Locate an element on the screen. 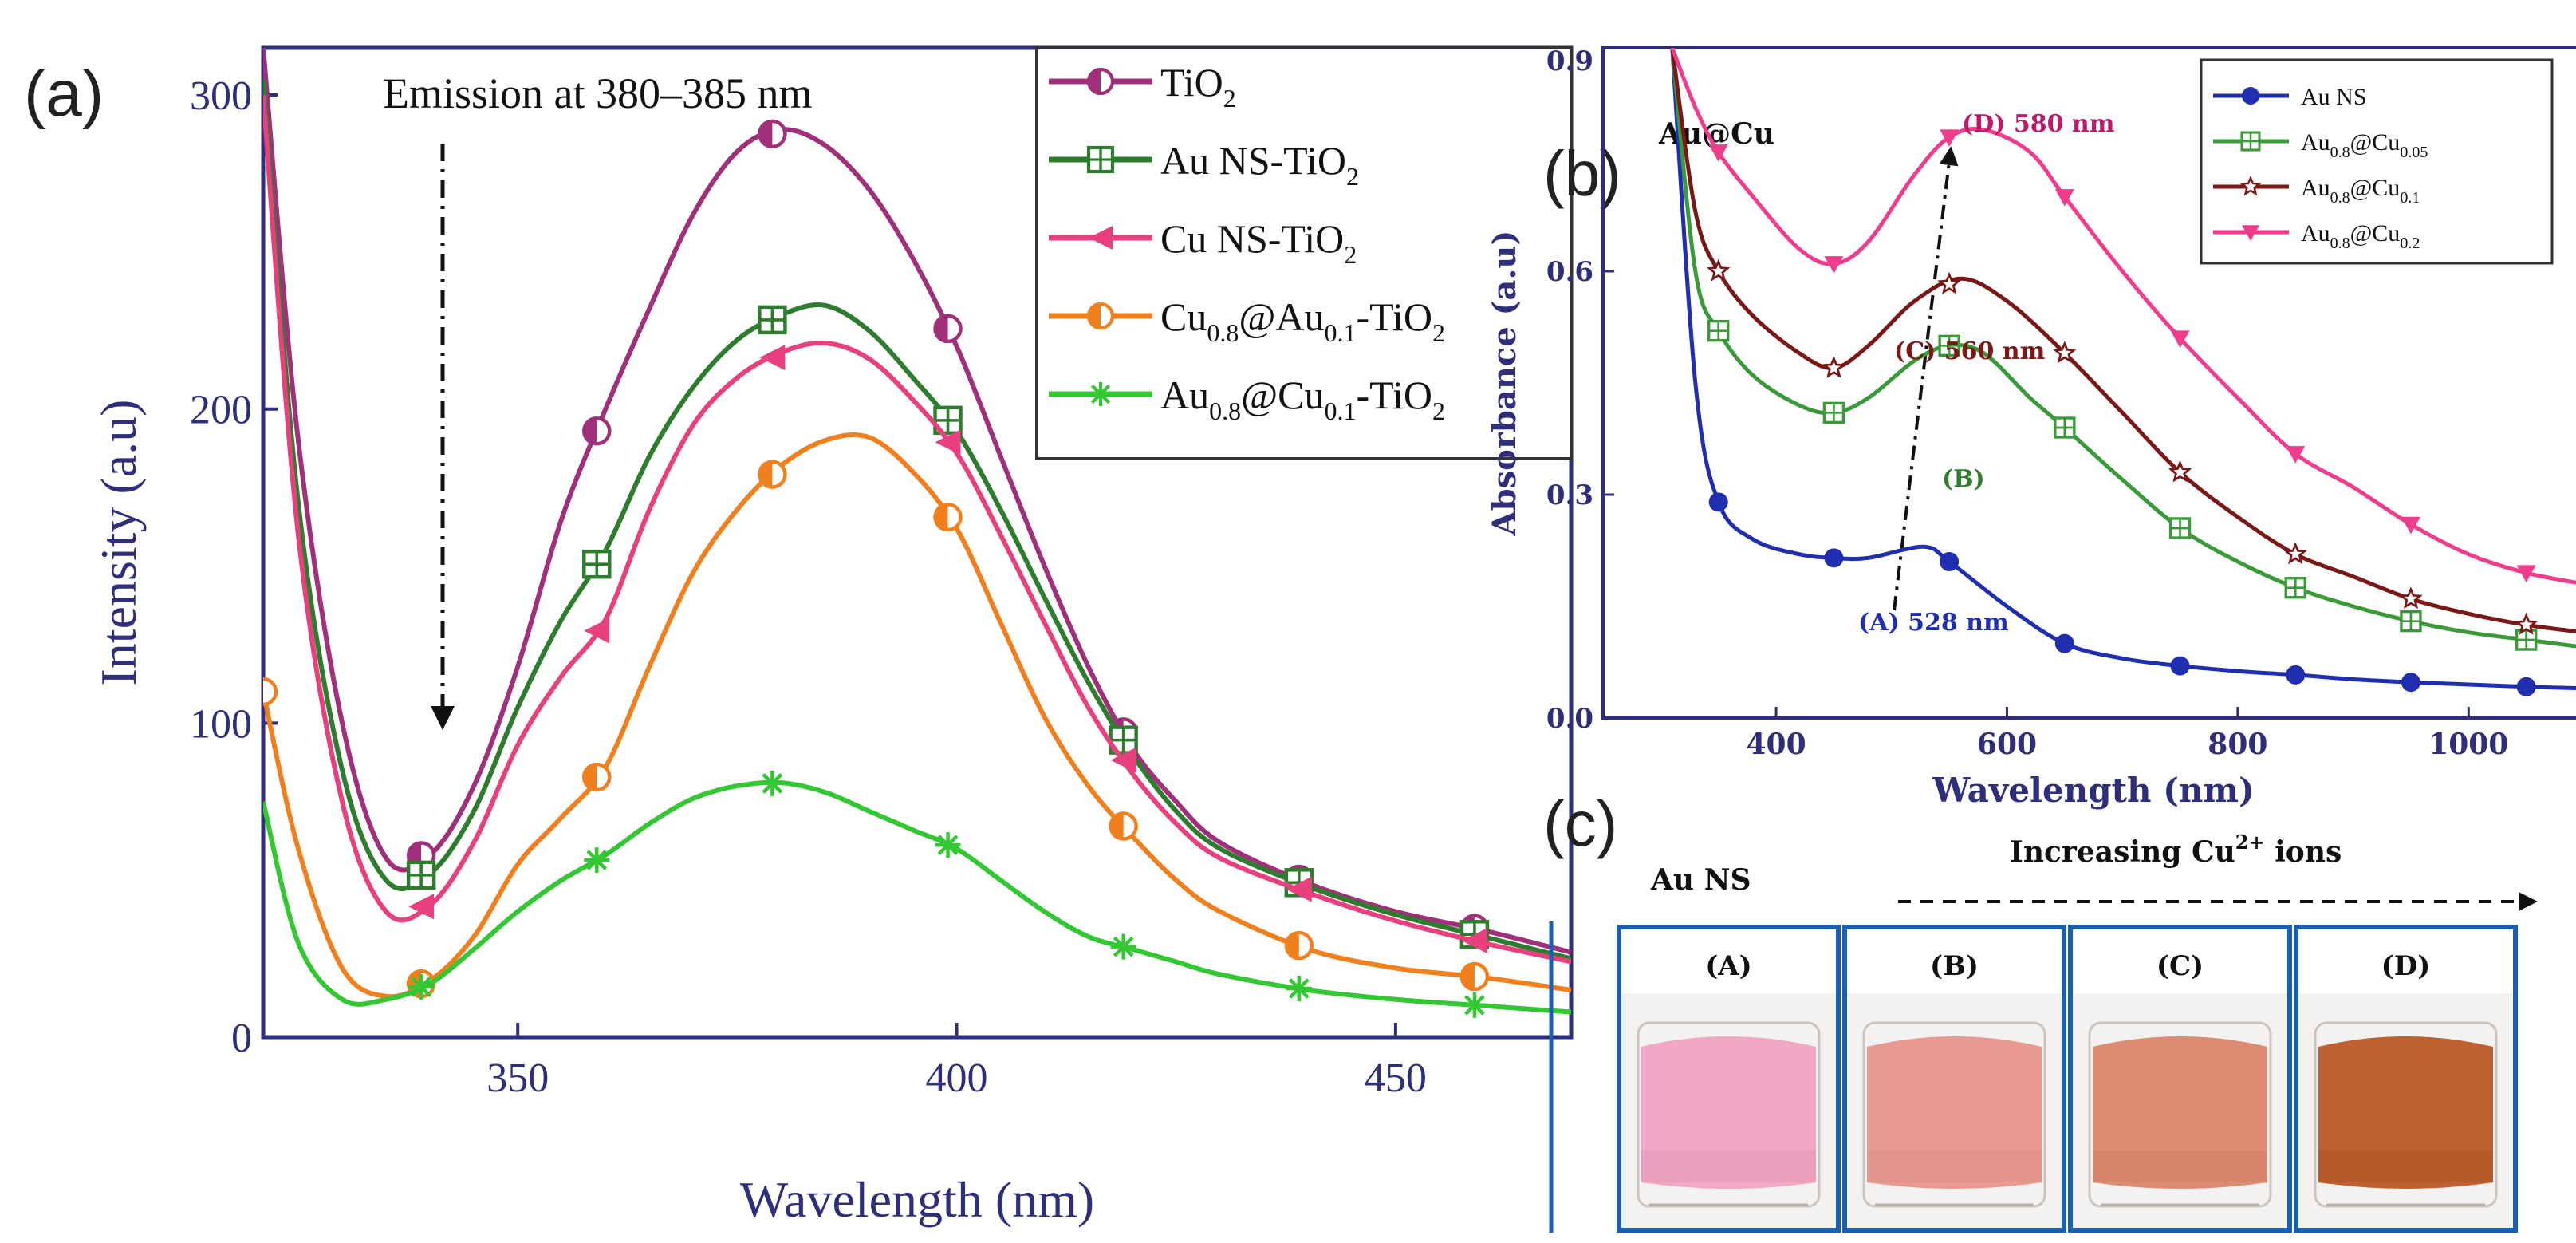 This screenshot has height=1243, width=2576. vial-label: (B) is located at coordinates (1954, 966).